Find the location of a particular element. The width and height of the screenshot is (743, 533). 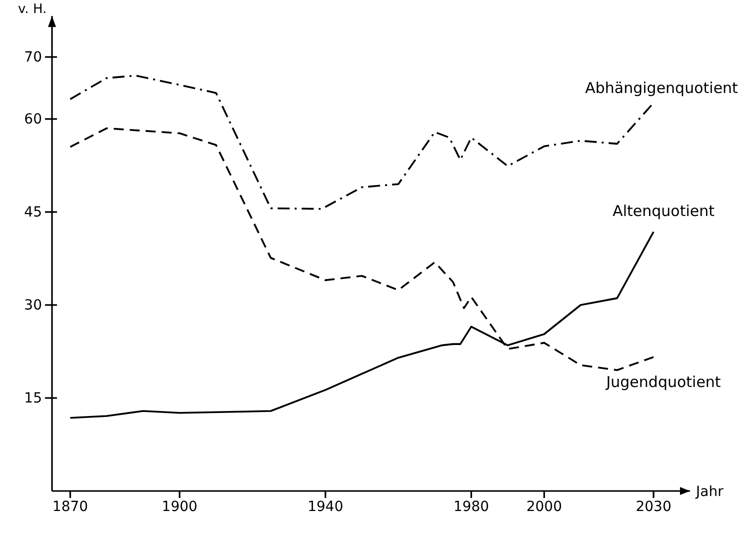

x-tick-label: 1870 is located at coordinates (70, 506).